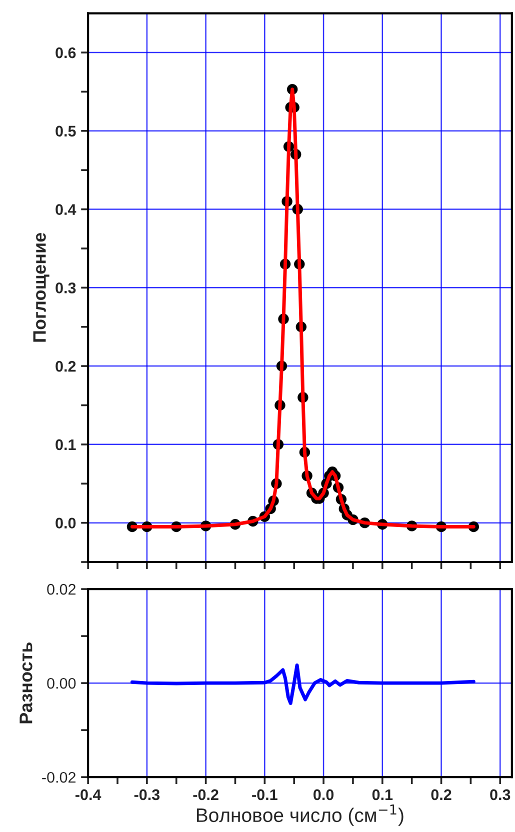 The image size is (515, 832). I want to click on y-tick-label: 0.00, so click(61, 683).